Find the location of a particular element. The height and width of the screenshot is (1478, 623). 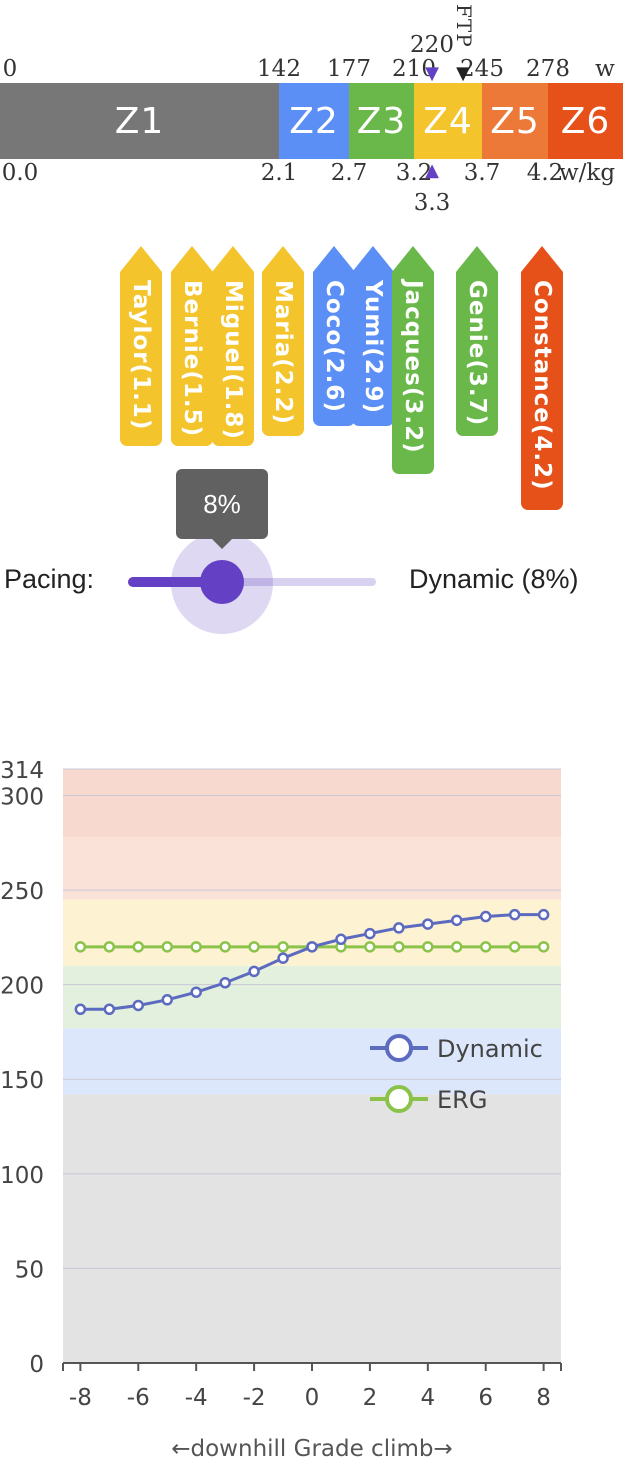

power-tick: 210 is located at coordinates (414, 69).